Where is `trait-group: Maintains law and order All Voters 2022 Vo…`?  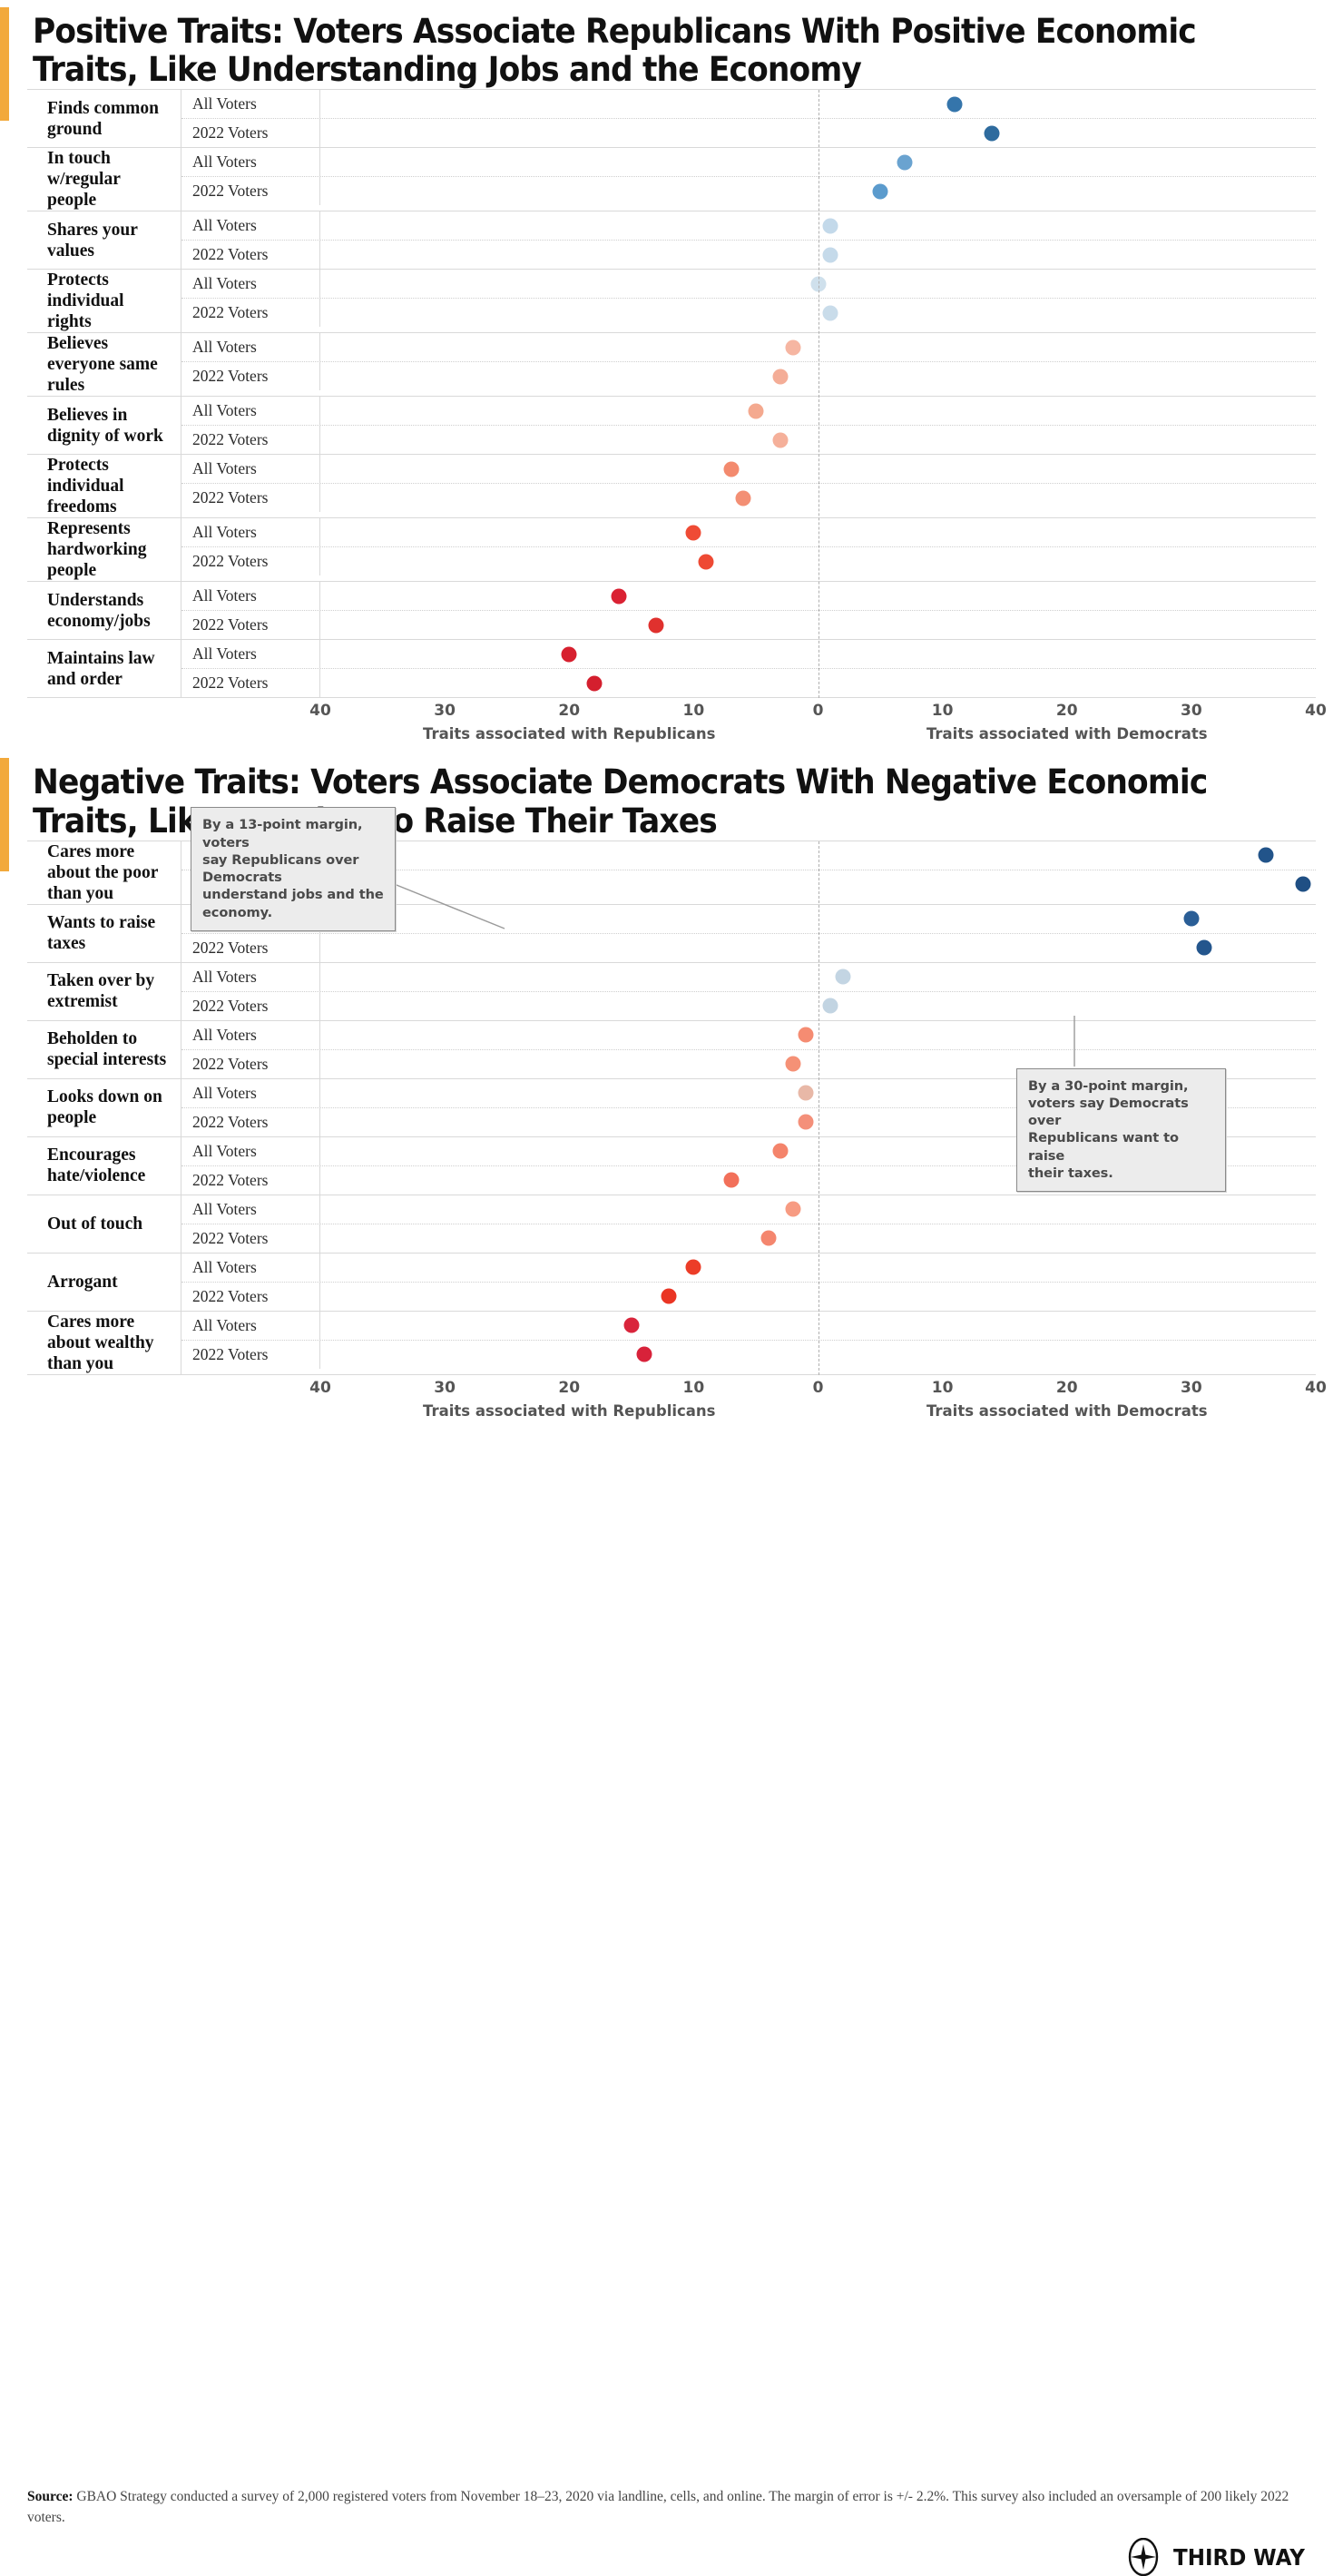 trait-group: Maintains law and order All Voters 2022 Vo… is located at coordinates (671, 669).